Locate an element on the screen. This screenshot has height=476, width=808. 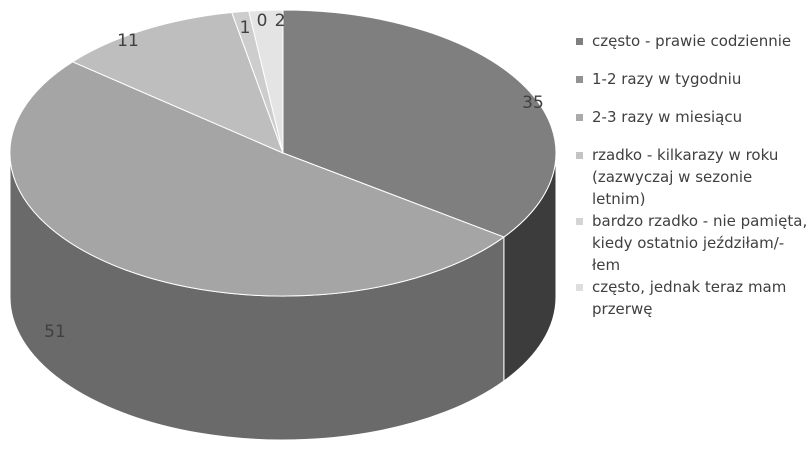
legend-label: często, jednak teraz mam przerwę is located at coordinates (689, 298).